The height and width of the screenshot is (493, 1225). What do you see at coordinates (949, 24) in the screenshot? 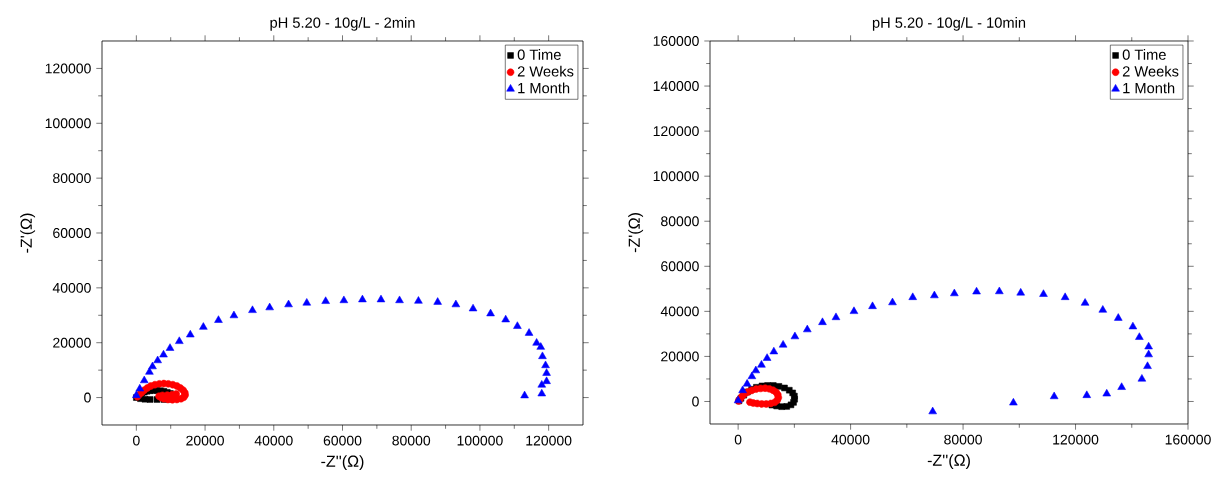
I see `chart-title: pH 5.20 - 10g/L - 10min` at bounding box center [949, 24].